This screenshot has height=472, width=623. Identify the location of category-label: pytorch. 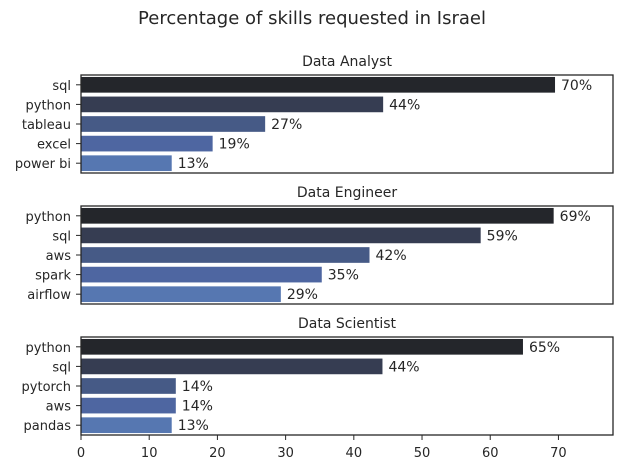
(46, 387).